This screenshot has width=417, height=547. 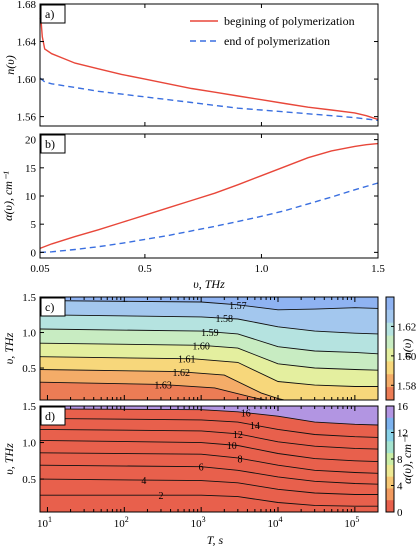 I want to click on y-tick-label: 20, so click(x=31, y=141).